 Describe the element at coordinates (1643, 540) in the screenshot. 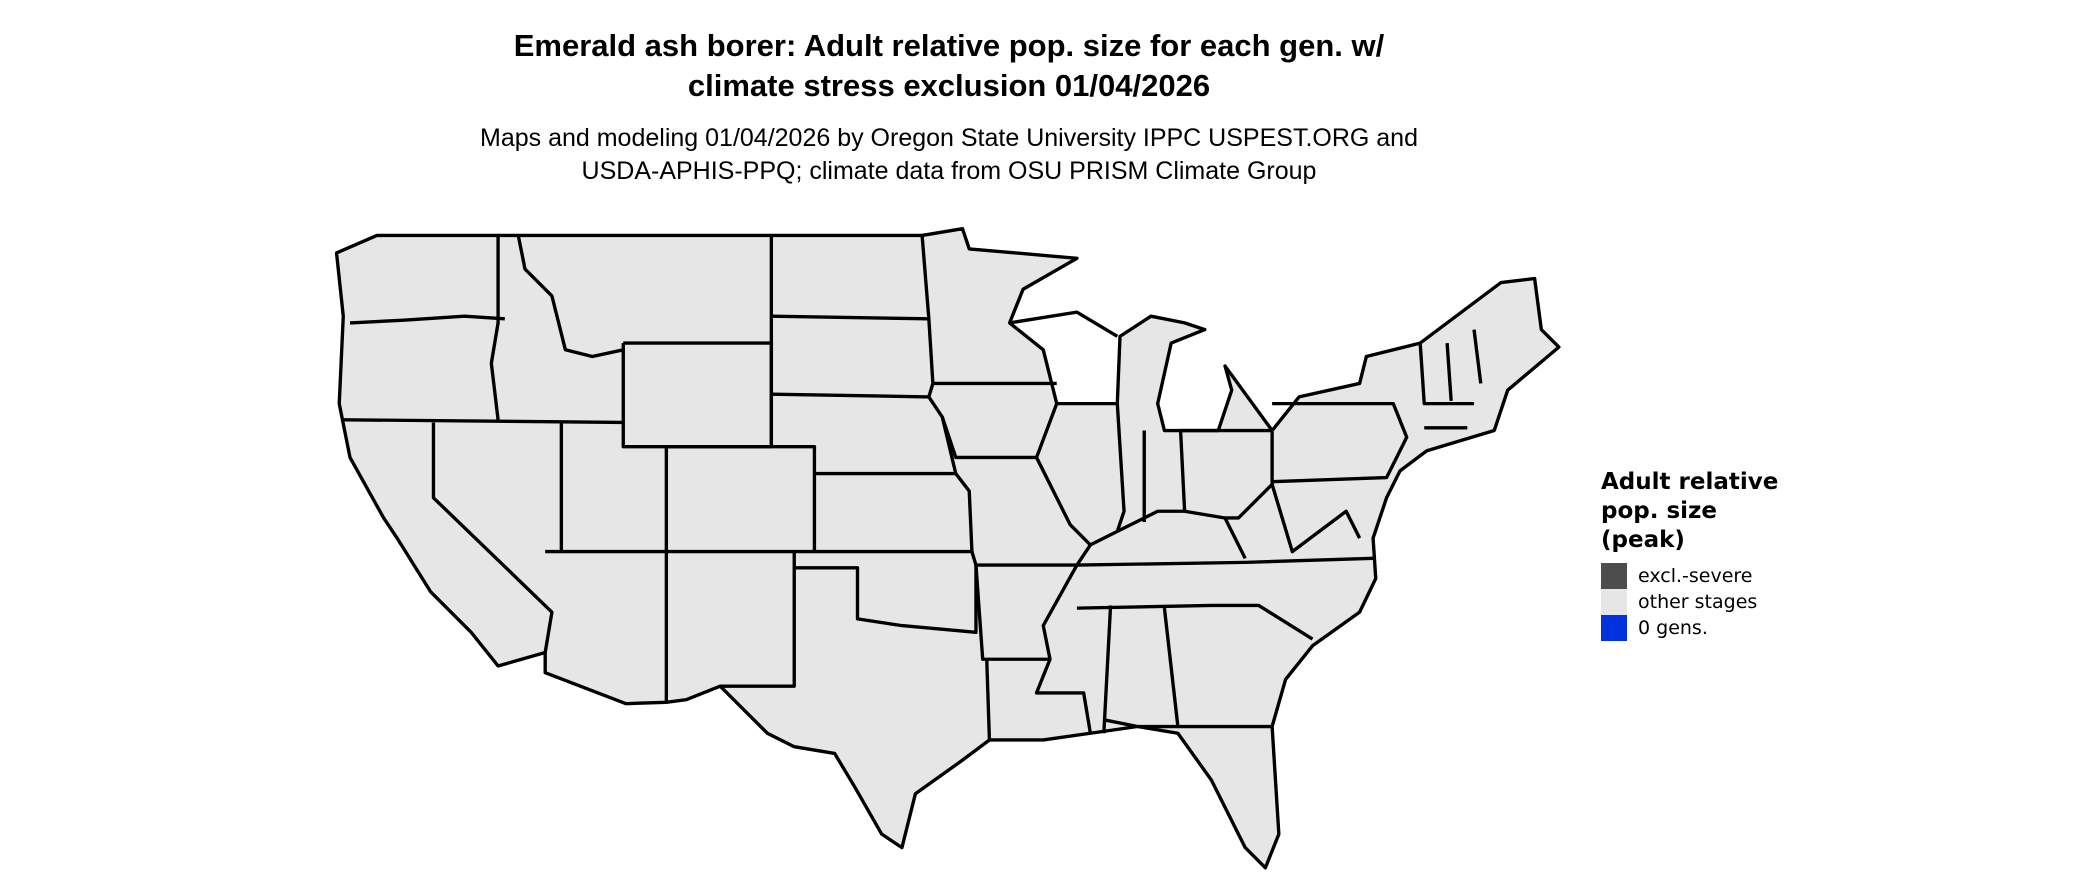

I see `legend-title-line: (peak)` at that location.